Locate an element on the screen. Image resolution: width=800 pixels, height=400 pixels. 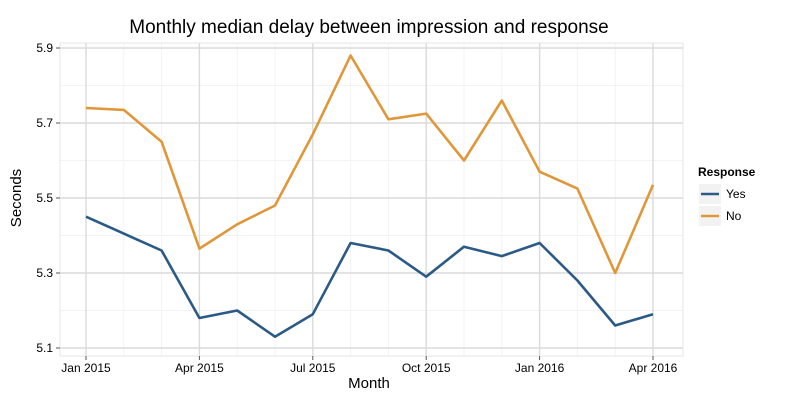
x-tick-label: Apr 2016 is located at coordinates (653, 368).